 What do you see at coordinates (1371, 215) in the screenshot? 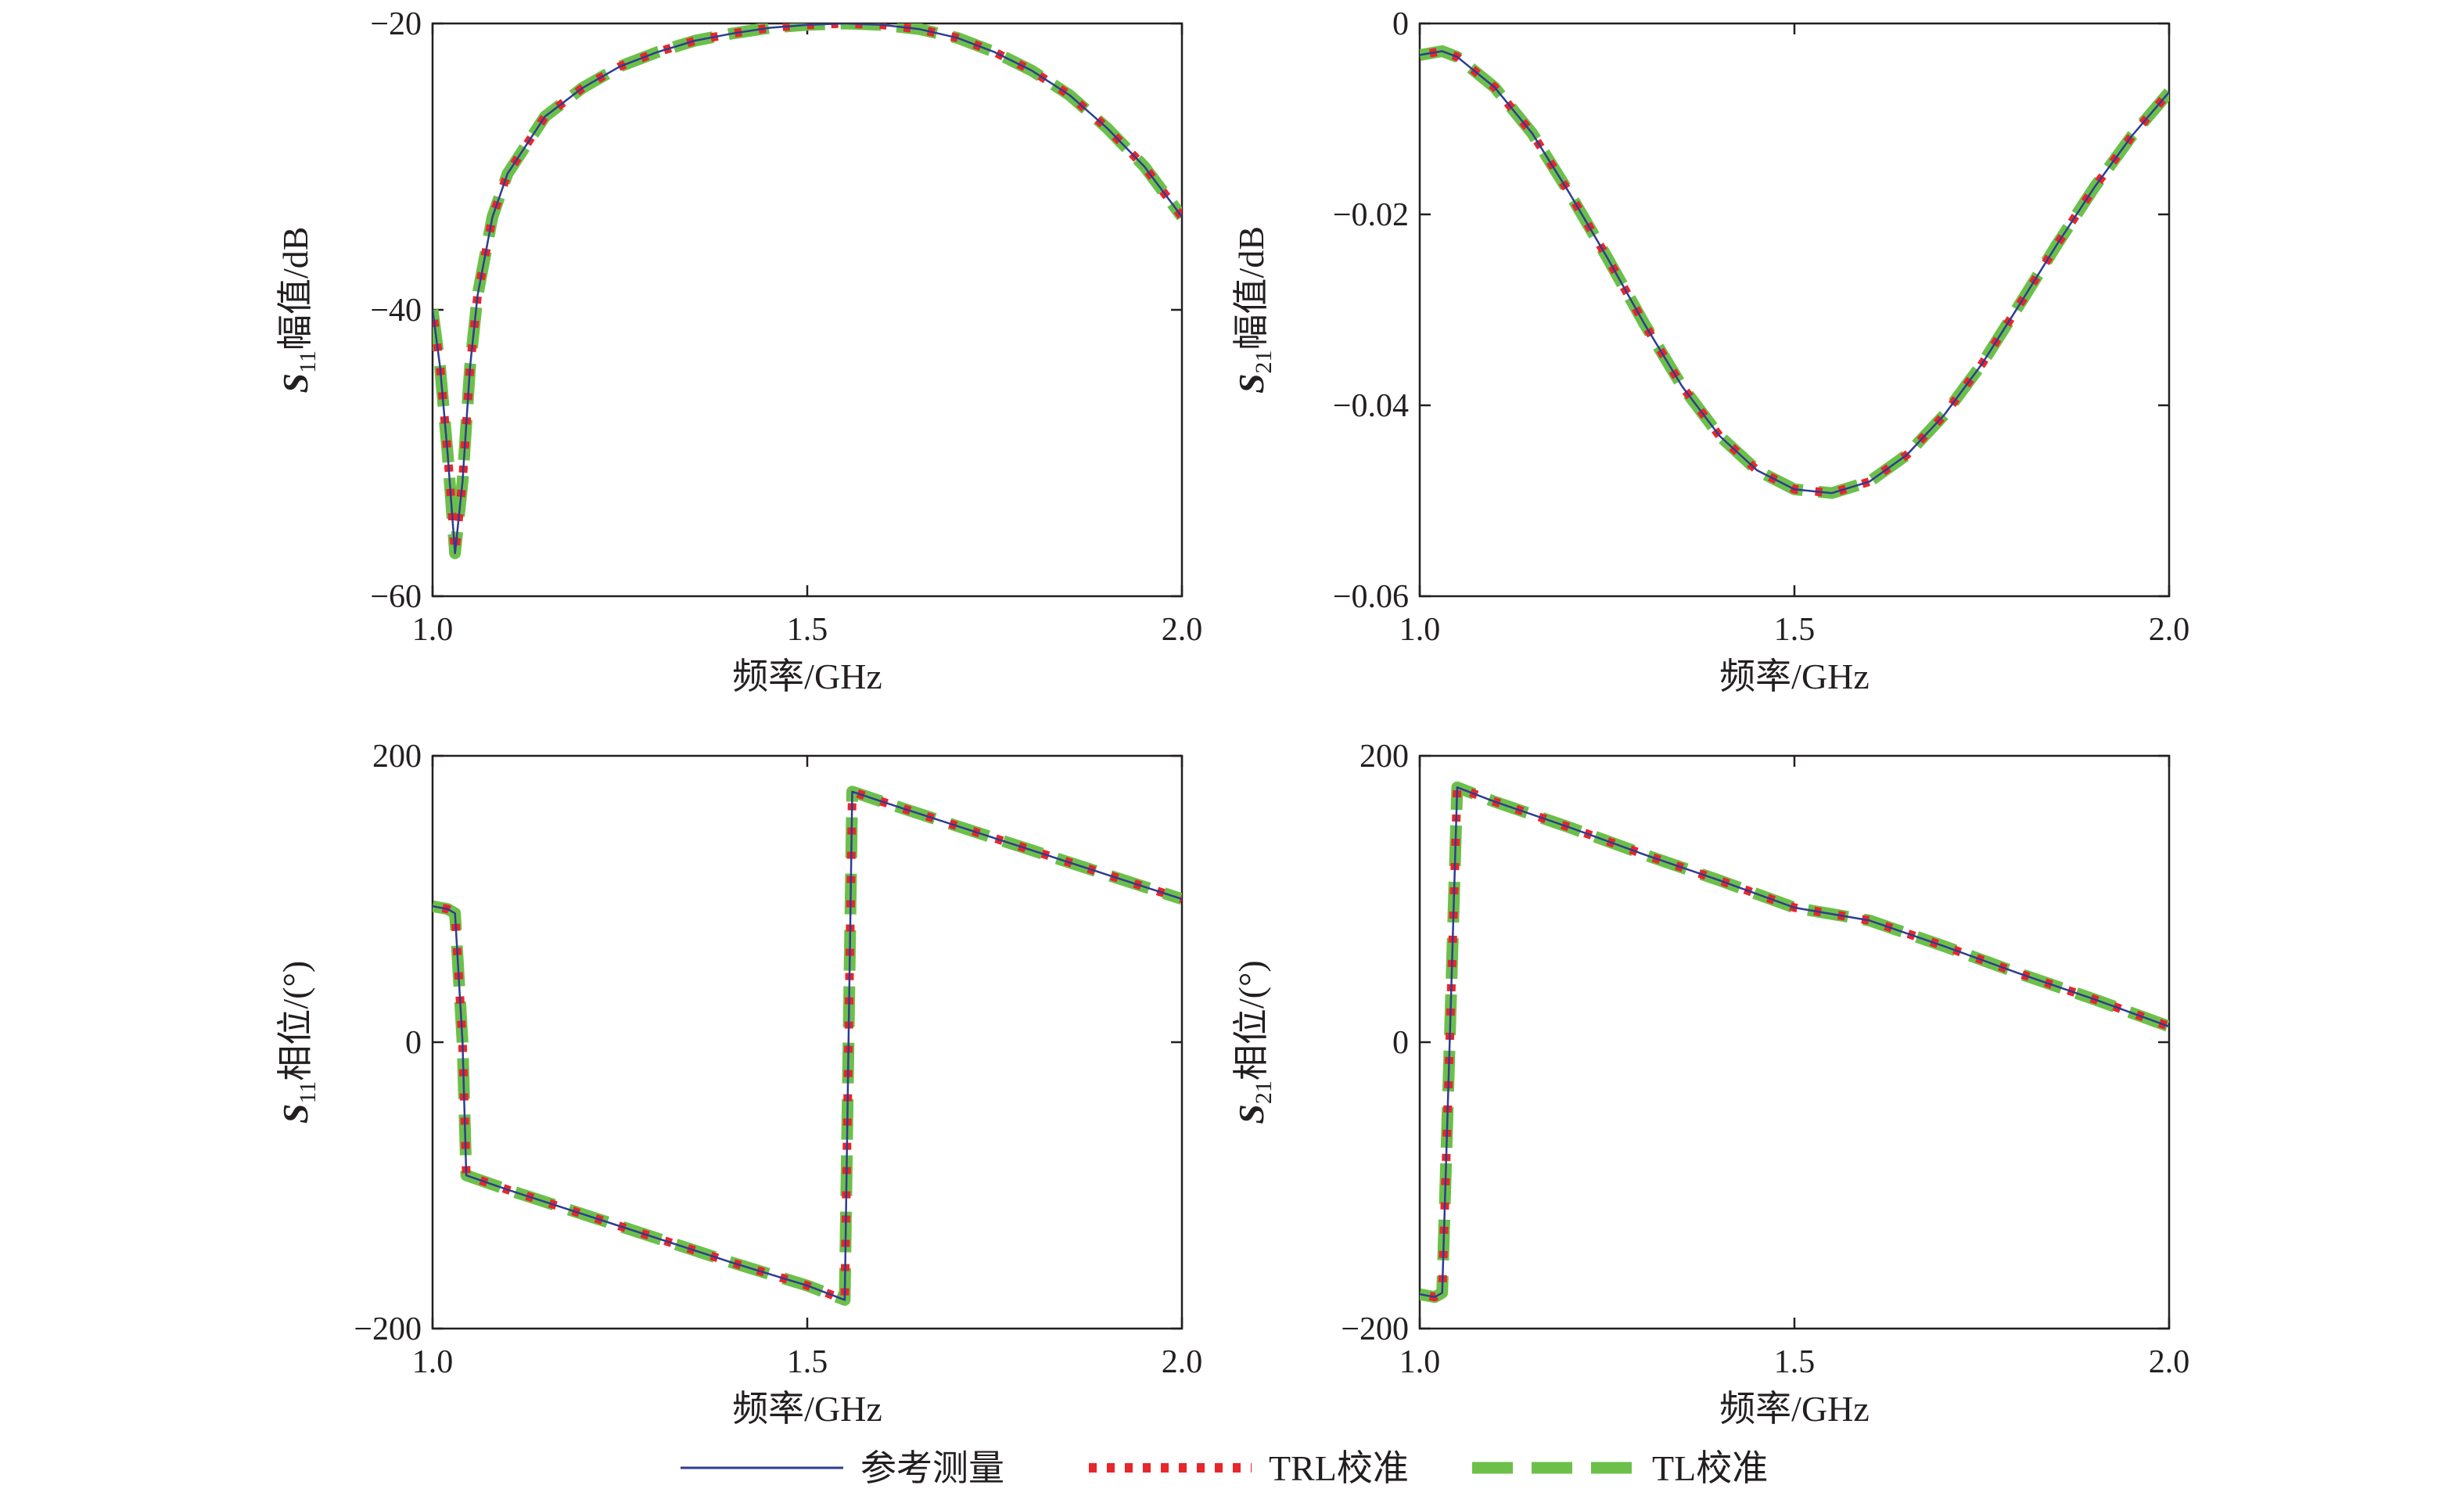
I see `y-tick-label: −0.02` at bounding box center [1371, 215].